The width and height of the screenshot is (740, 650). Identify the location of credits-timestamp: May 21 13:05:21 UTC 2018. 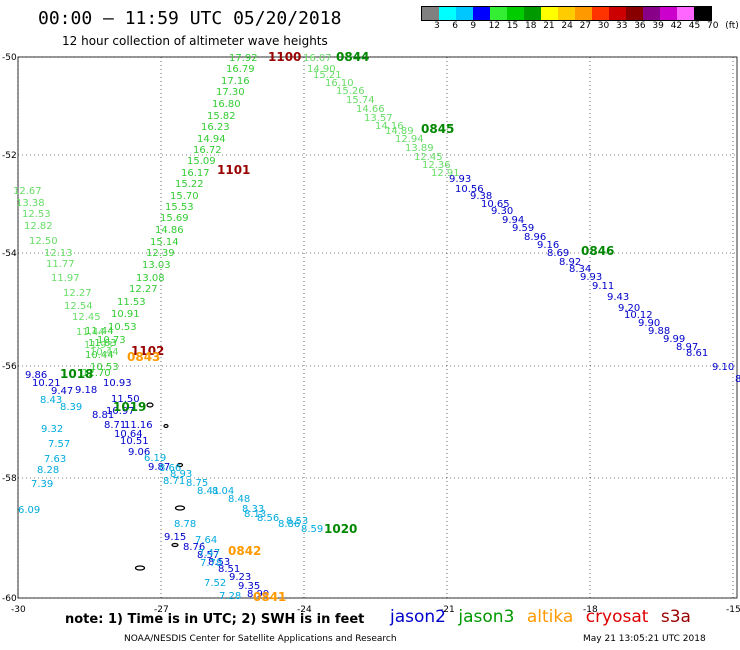
(644, 639).